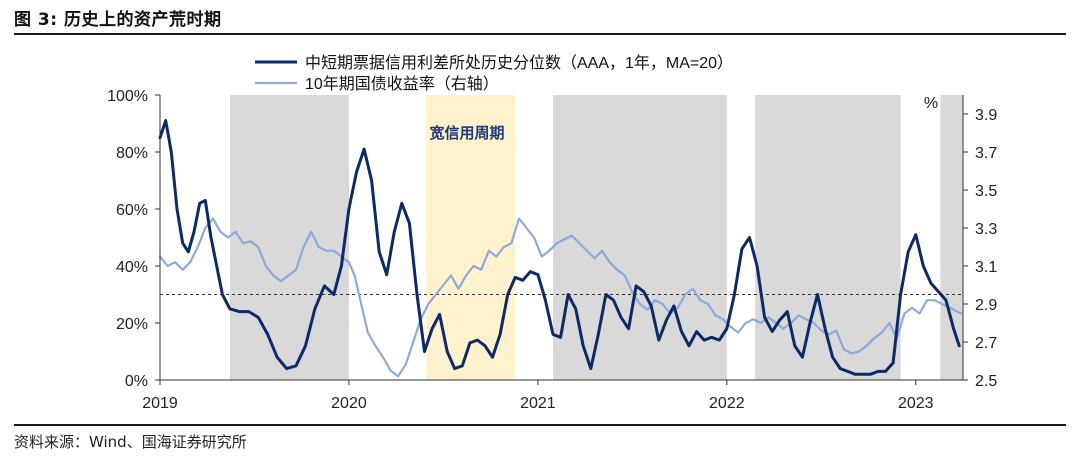  Describe the element at coordinates (727, 403) in the screenshot. I see `x-tick-label: 2022` at that location.